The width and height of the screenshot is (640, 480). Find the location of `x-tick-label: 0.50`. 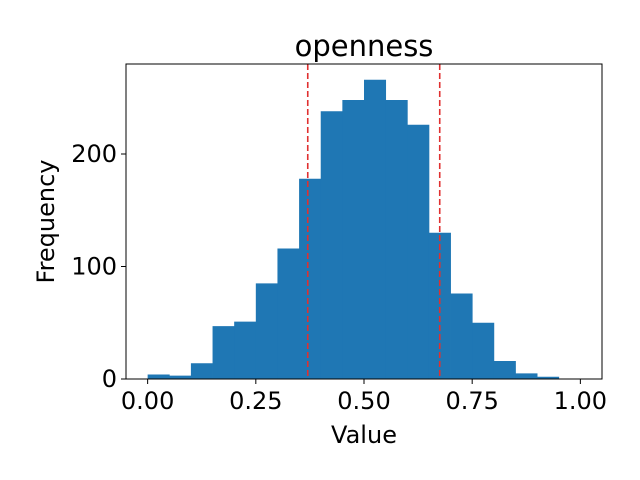

x-tick-label: 0.50 is located at coordinates (363, 401).